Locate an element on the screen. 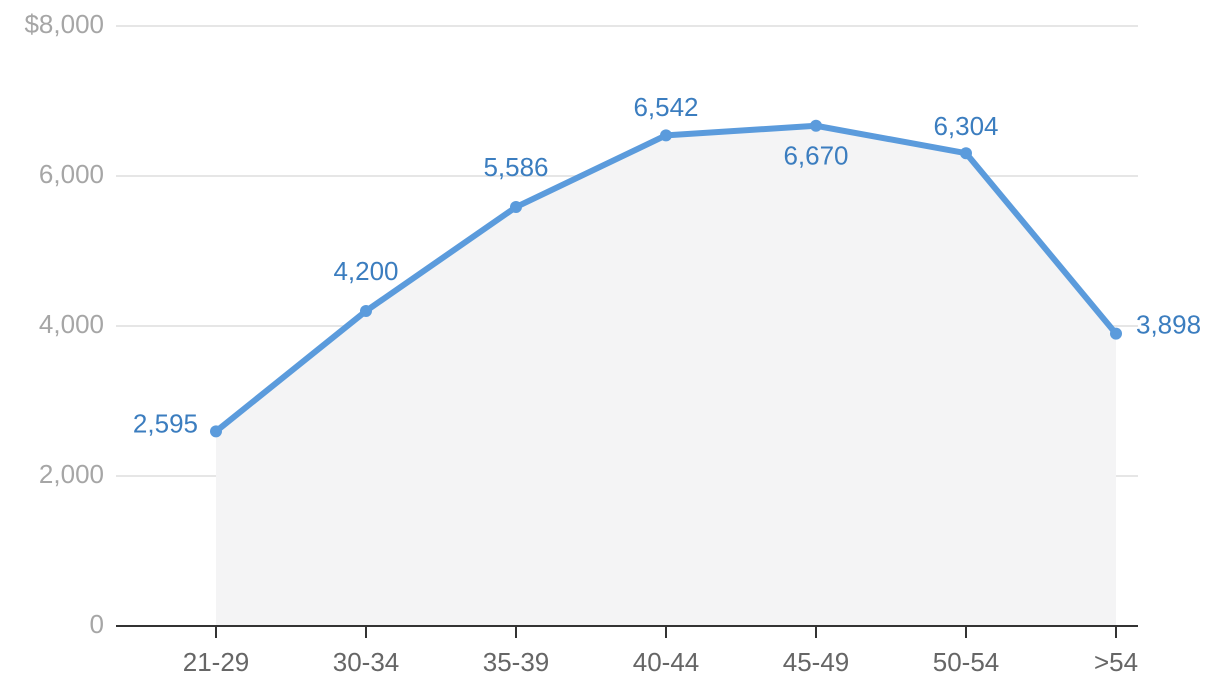  x-tick-label: 35-39 is located at coordinates (516, 662).